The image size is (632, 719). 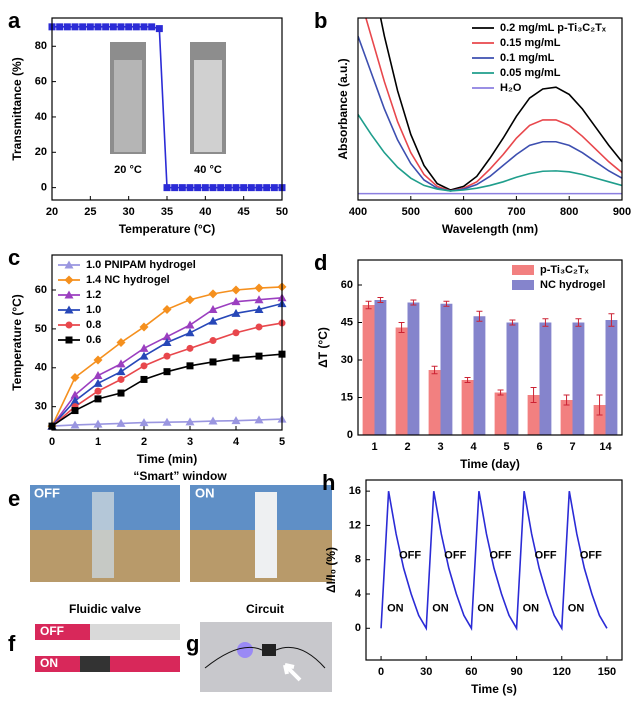 What do you see at coordinates (358, 594) in the screenshot?
I see `y-tick-label: 4` at bounding box center [358, 594].